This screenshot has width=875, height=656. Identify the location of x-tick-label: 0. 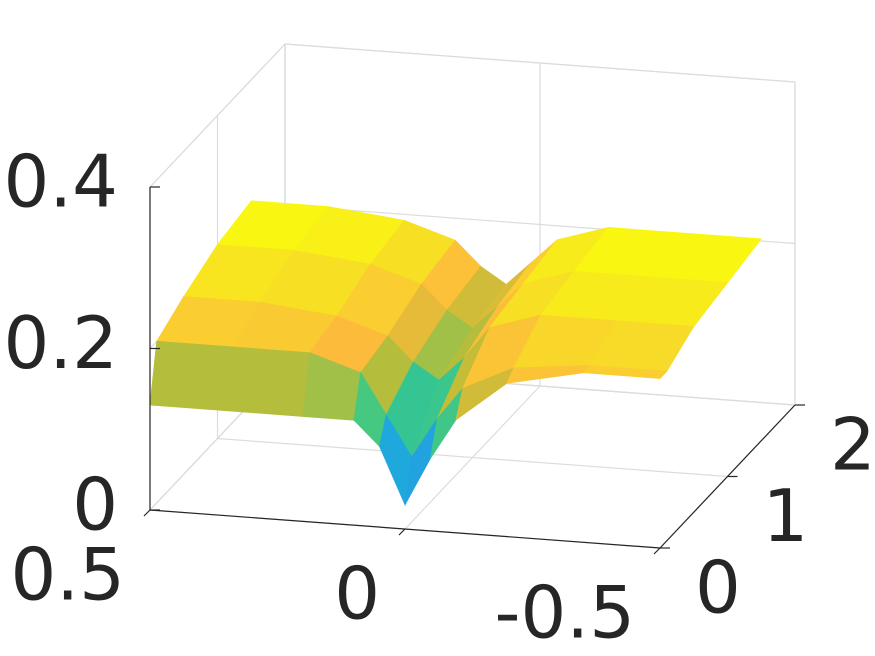
(357, 594).